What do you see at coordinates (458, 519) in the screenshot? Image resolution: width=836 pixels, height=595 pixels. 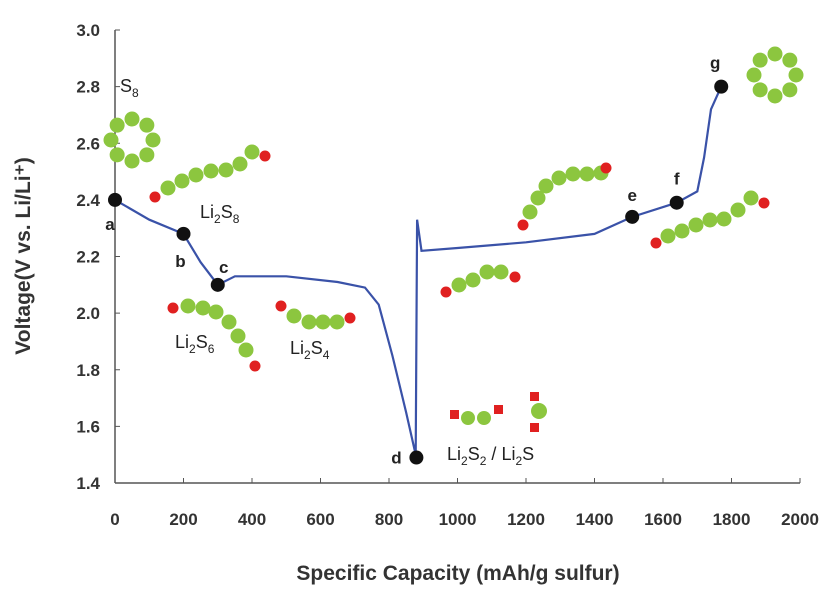 I see `x-tick-label: 1000` at bounding box center [458, 519].